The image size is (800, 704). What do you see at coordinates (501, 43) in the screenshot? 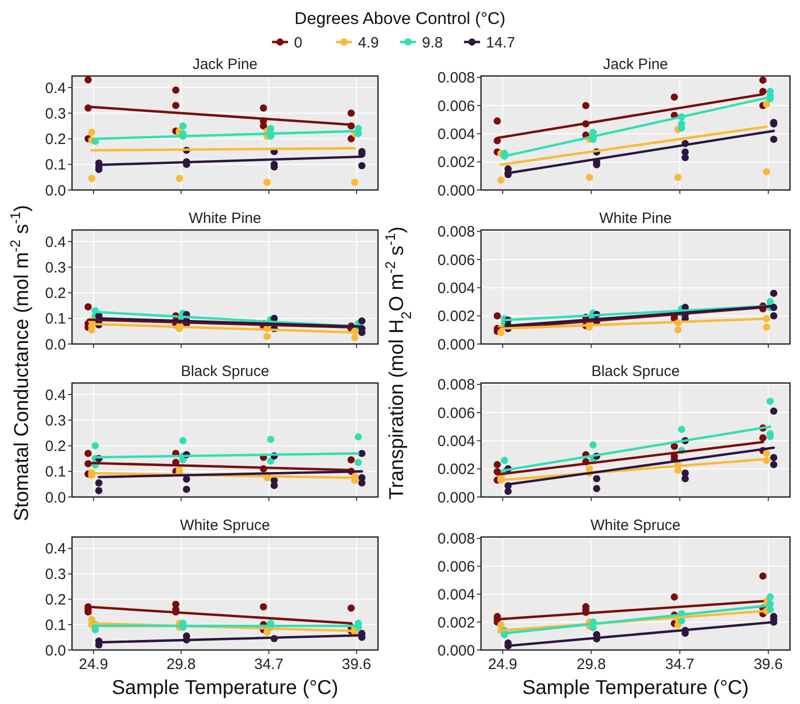
I see `legend-label: 14.7` at bounding box center [501, 43].